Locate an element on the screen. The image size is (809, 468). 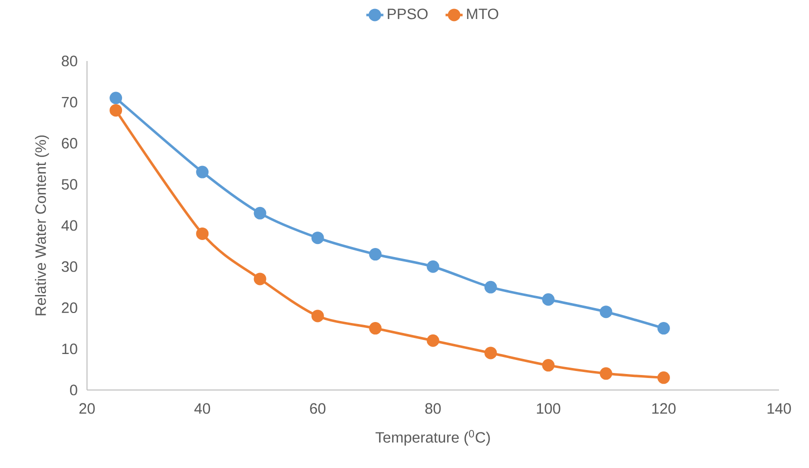
legend-label: MTO is located at coordinates (482, 14).